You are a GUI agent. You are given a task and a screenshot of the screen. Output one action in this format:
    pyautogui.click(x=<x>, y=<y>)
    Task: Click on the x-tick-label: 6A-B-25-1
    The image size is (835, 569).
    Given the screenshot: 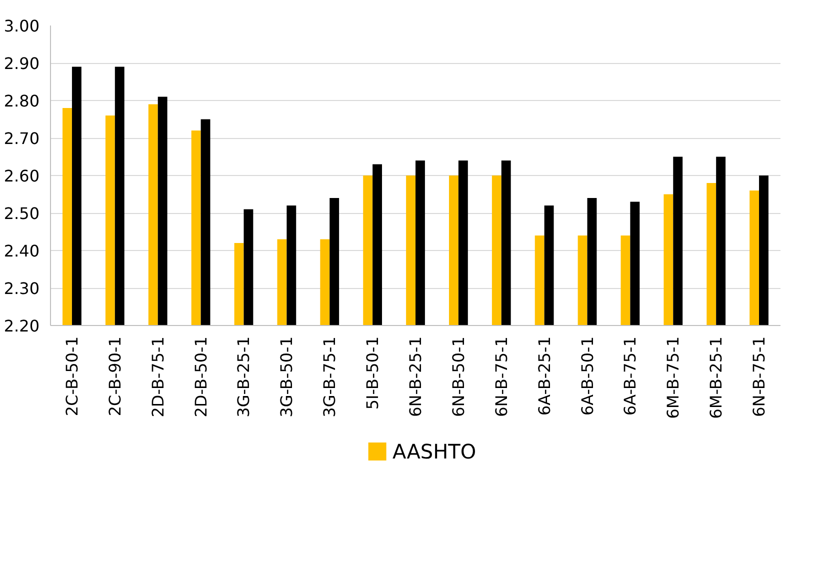 What is the action you would take?
    pyautogui.click(x=544, y=376)
    